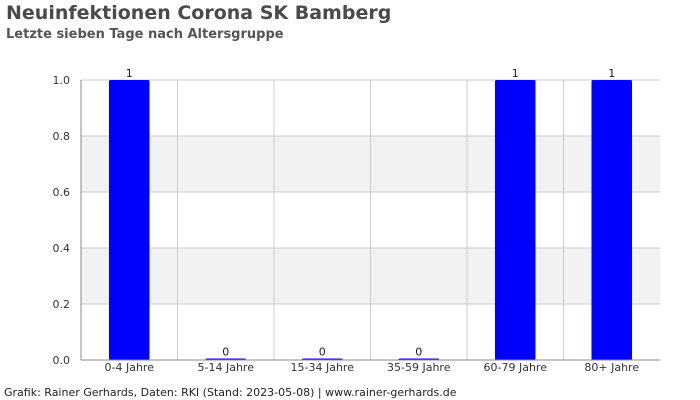 The image size is (700, 400). Describe the element at coordinates (516, 367) in the screenshot. I see `x-tick-label: 60-79 Jahre` at that location.